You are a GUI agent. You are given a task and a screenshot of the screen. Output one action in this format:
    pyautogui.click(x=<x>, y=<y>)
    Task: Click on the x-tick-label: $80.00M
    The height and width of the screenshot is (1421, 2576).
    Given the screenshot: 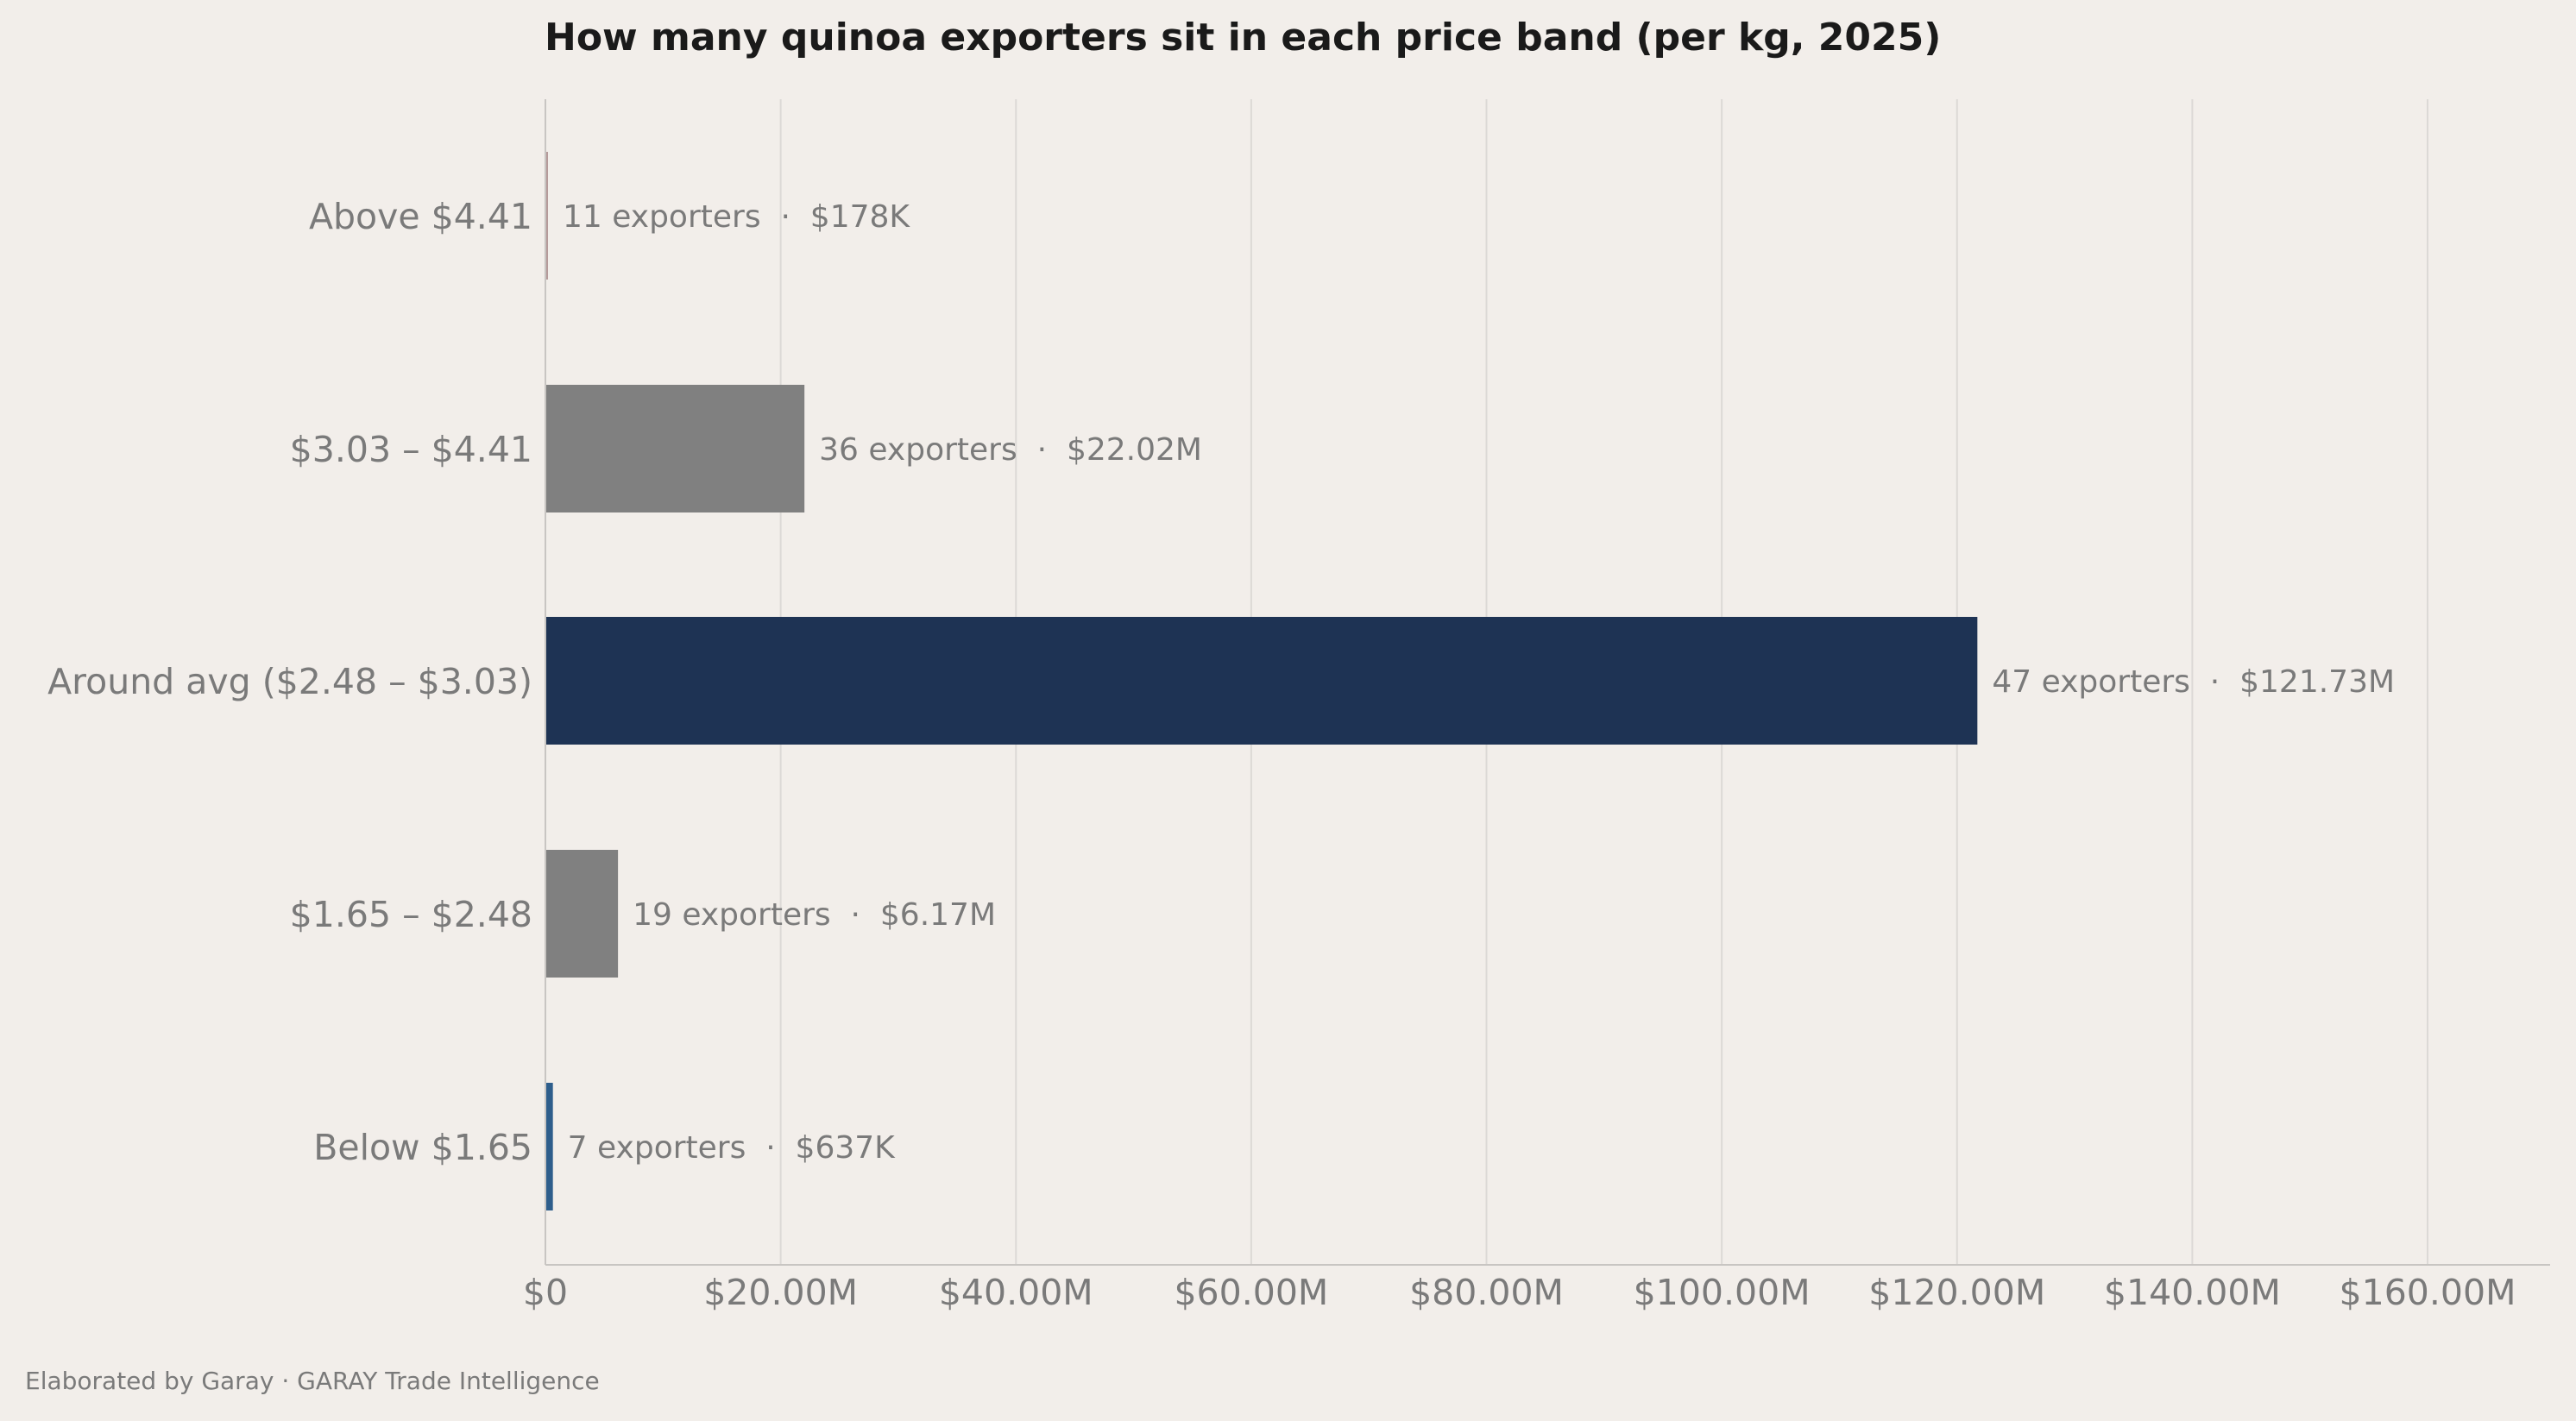 What is the action you would take?
    pyautogui.click(x=1487, y=1292)
    